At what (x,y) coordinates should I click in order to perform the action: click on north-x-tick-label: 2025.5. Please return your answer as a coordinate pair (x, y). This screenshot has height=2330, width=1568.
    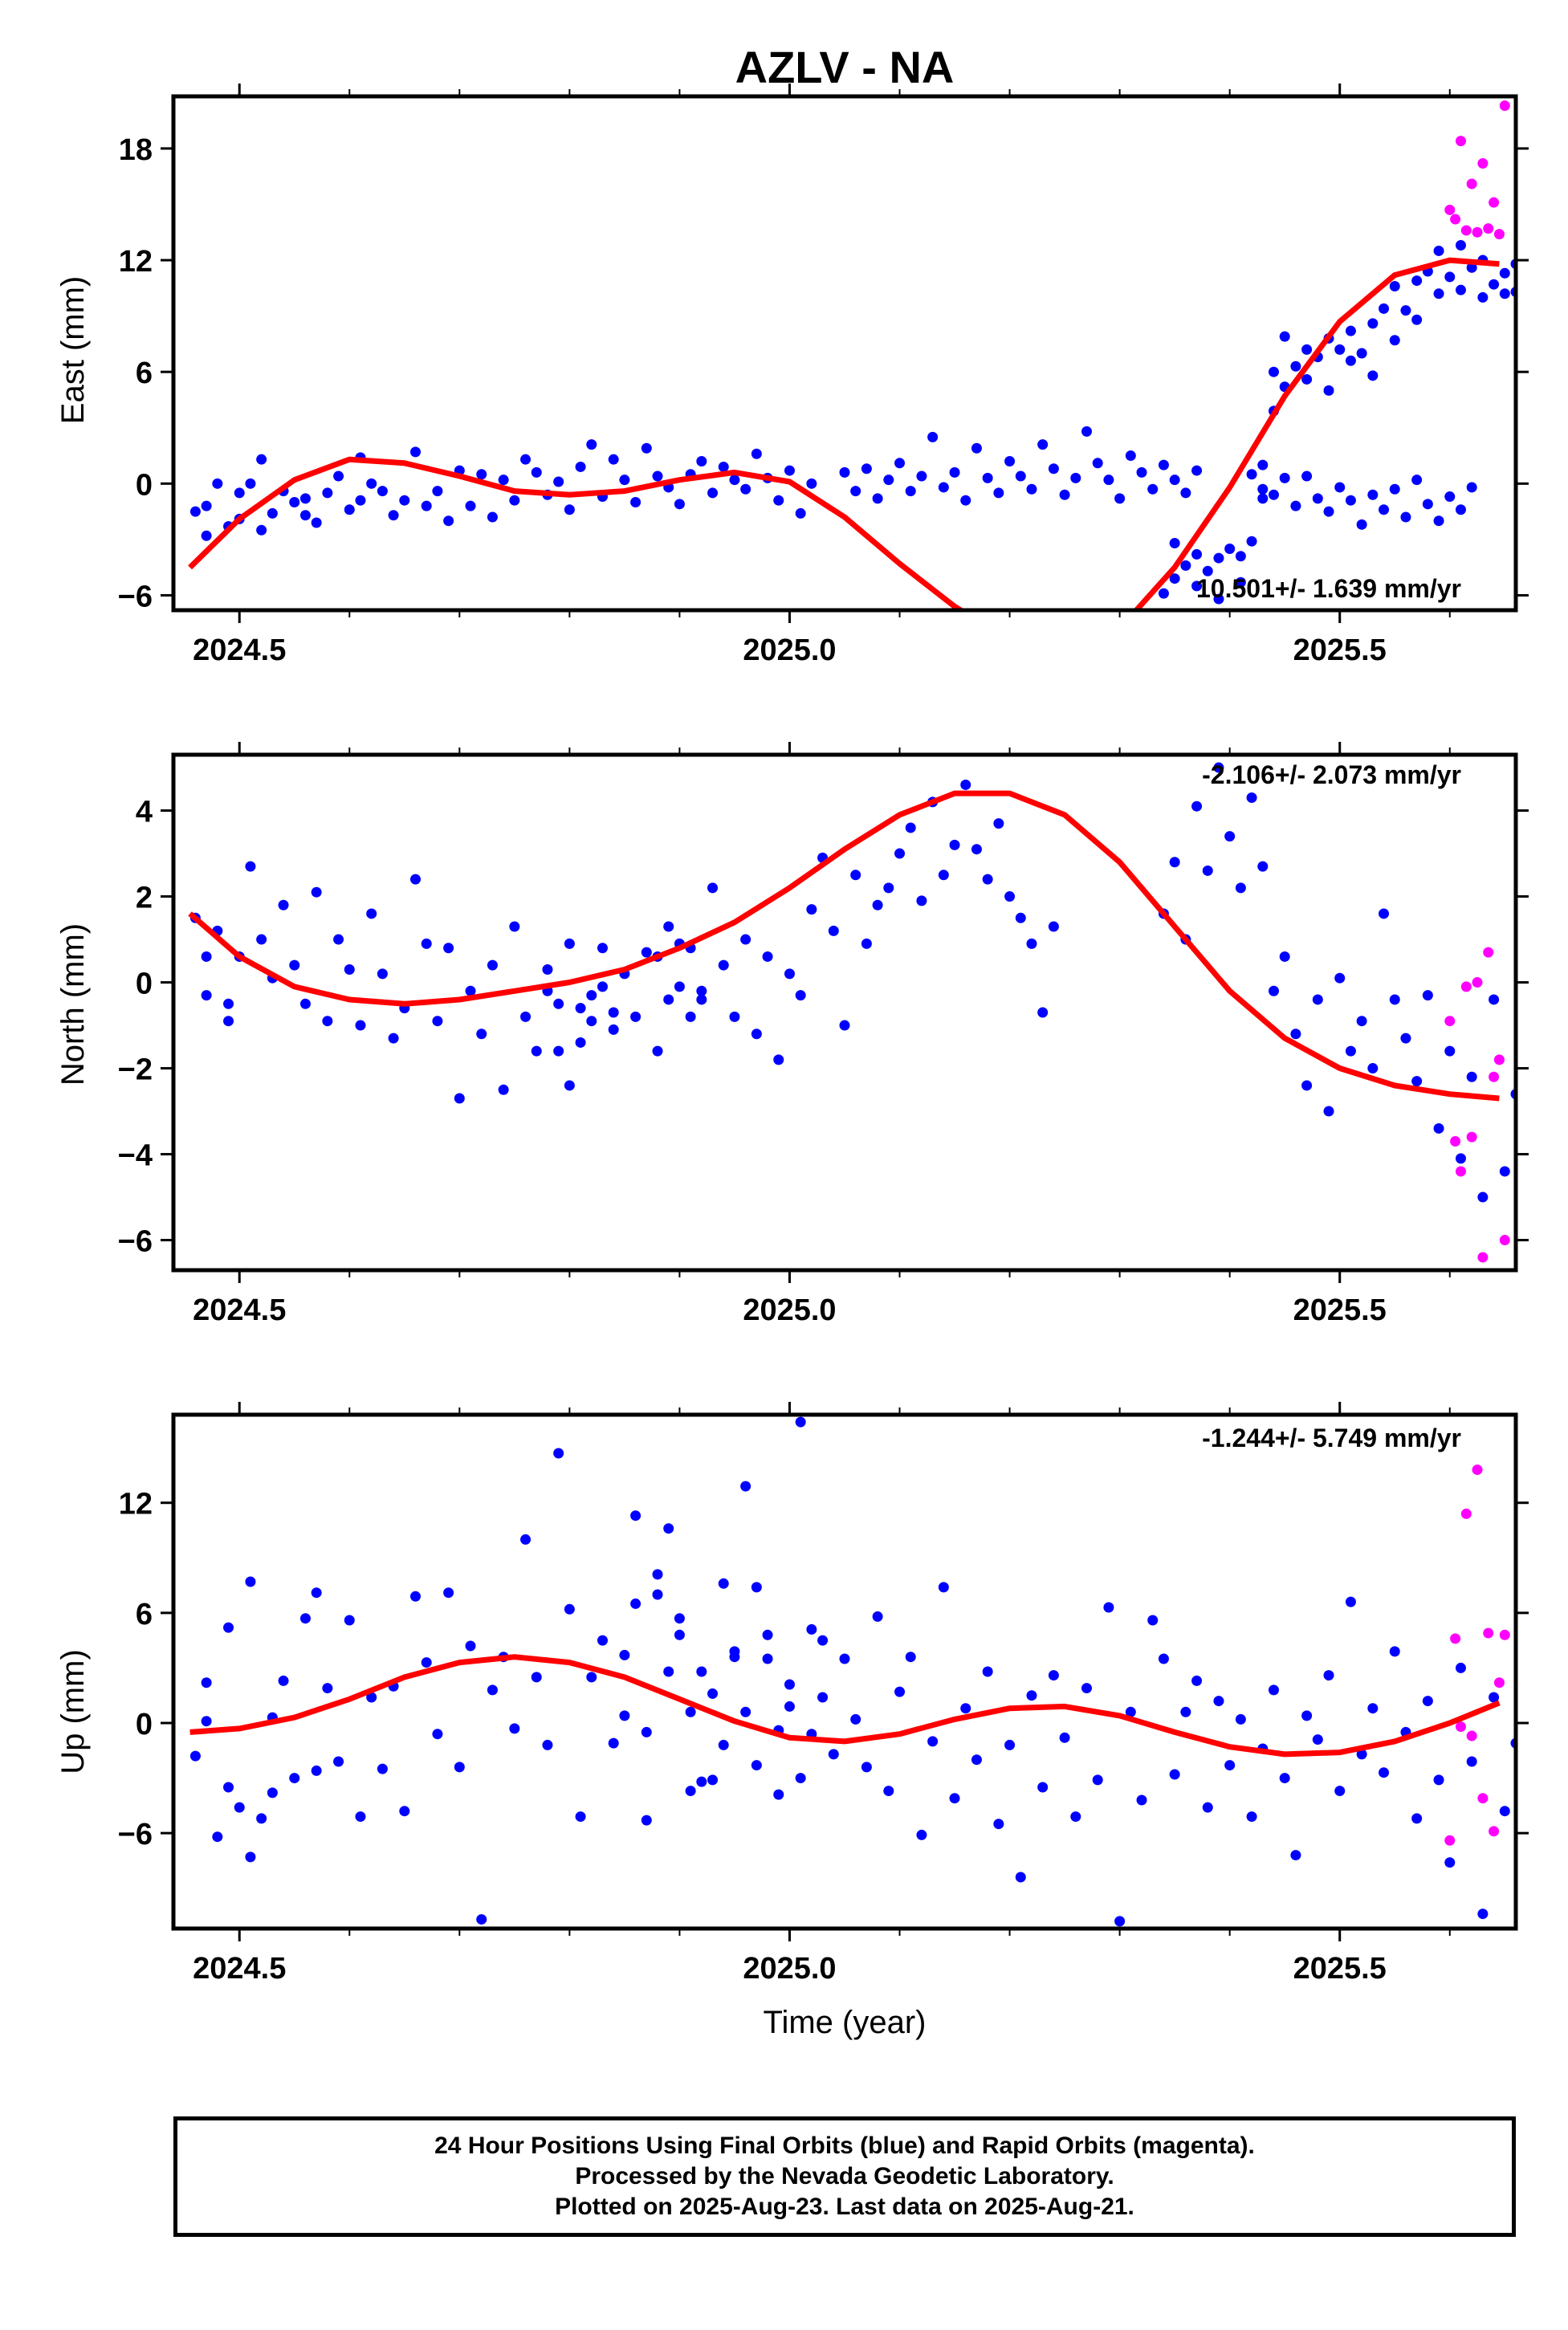
    Looking at the image, I should click on (1340, 1310).